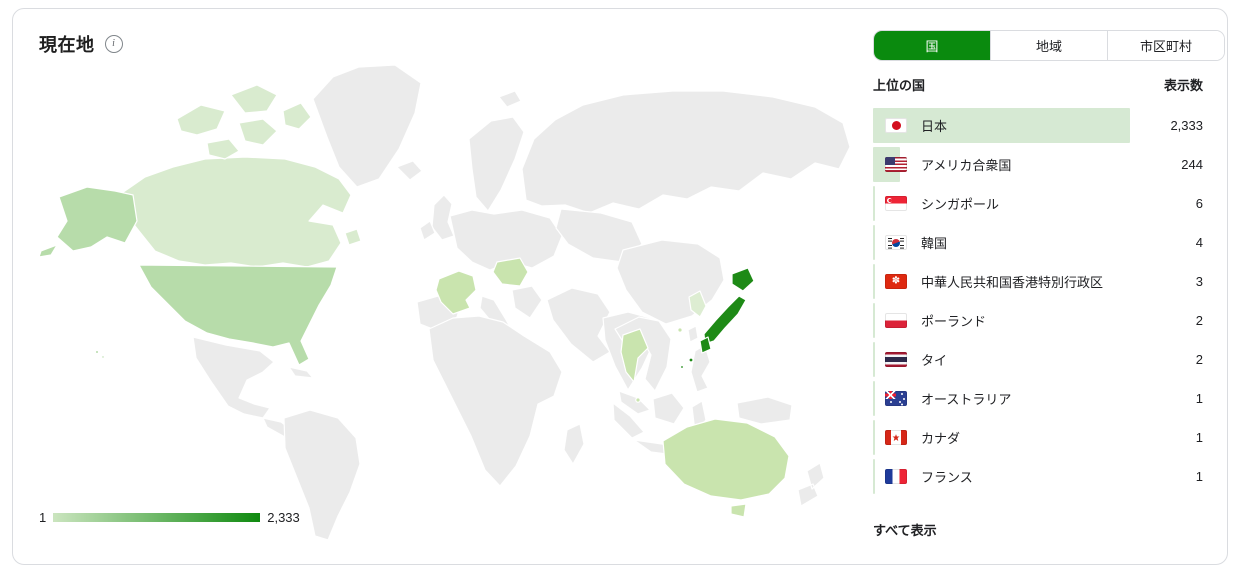 Image resolution: width=1237 pixels, height=573 pixels. Describe the element at coordinates (1049, 359) in the screenshot. I see `country-row: タイ 2` at that location.